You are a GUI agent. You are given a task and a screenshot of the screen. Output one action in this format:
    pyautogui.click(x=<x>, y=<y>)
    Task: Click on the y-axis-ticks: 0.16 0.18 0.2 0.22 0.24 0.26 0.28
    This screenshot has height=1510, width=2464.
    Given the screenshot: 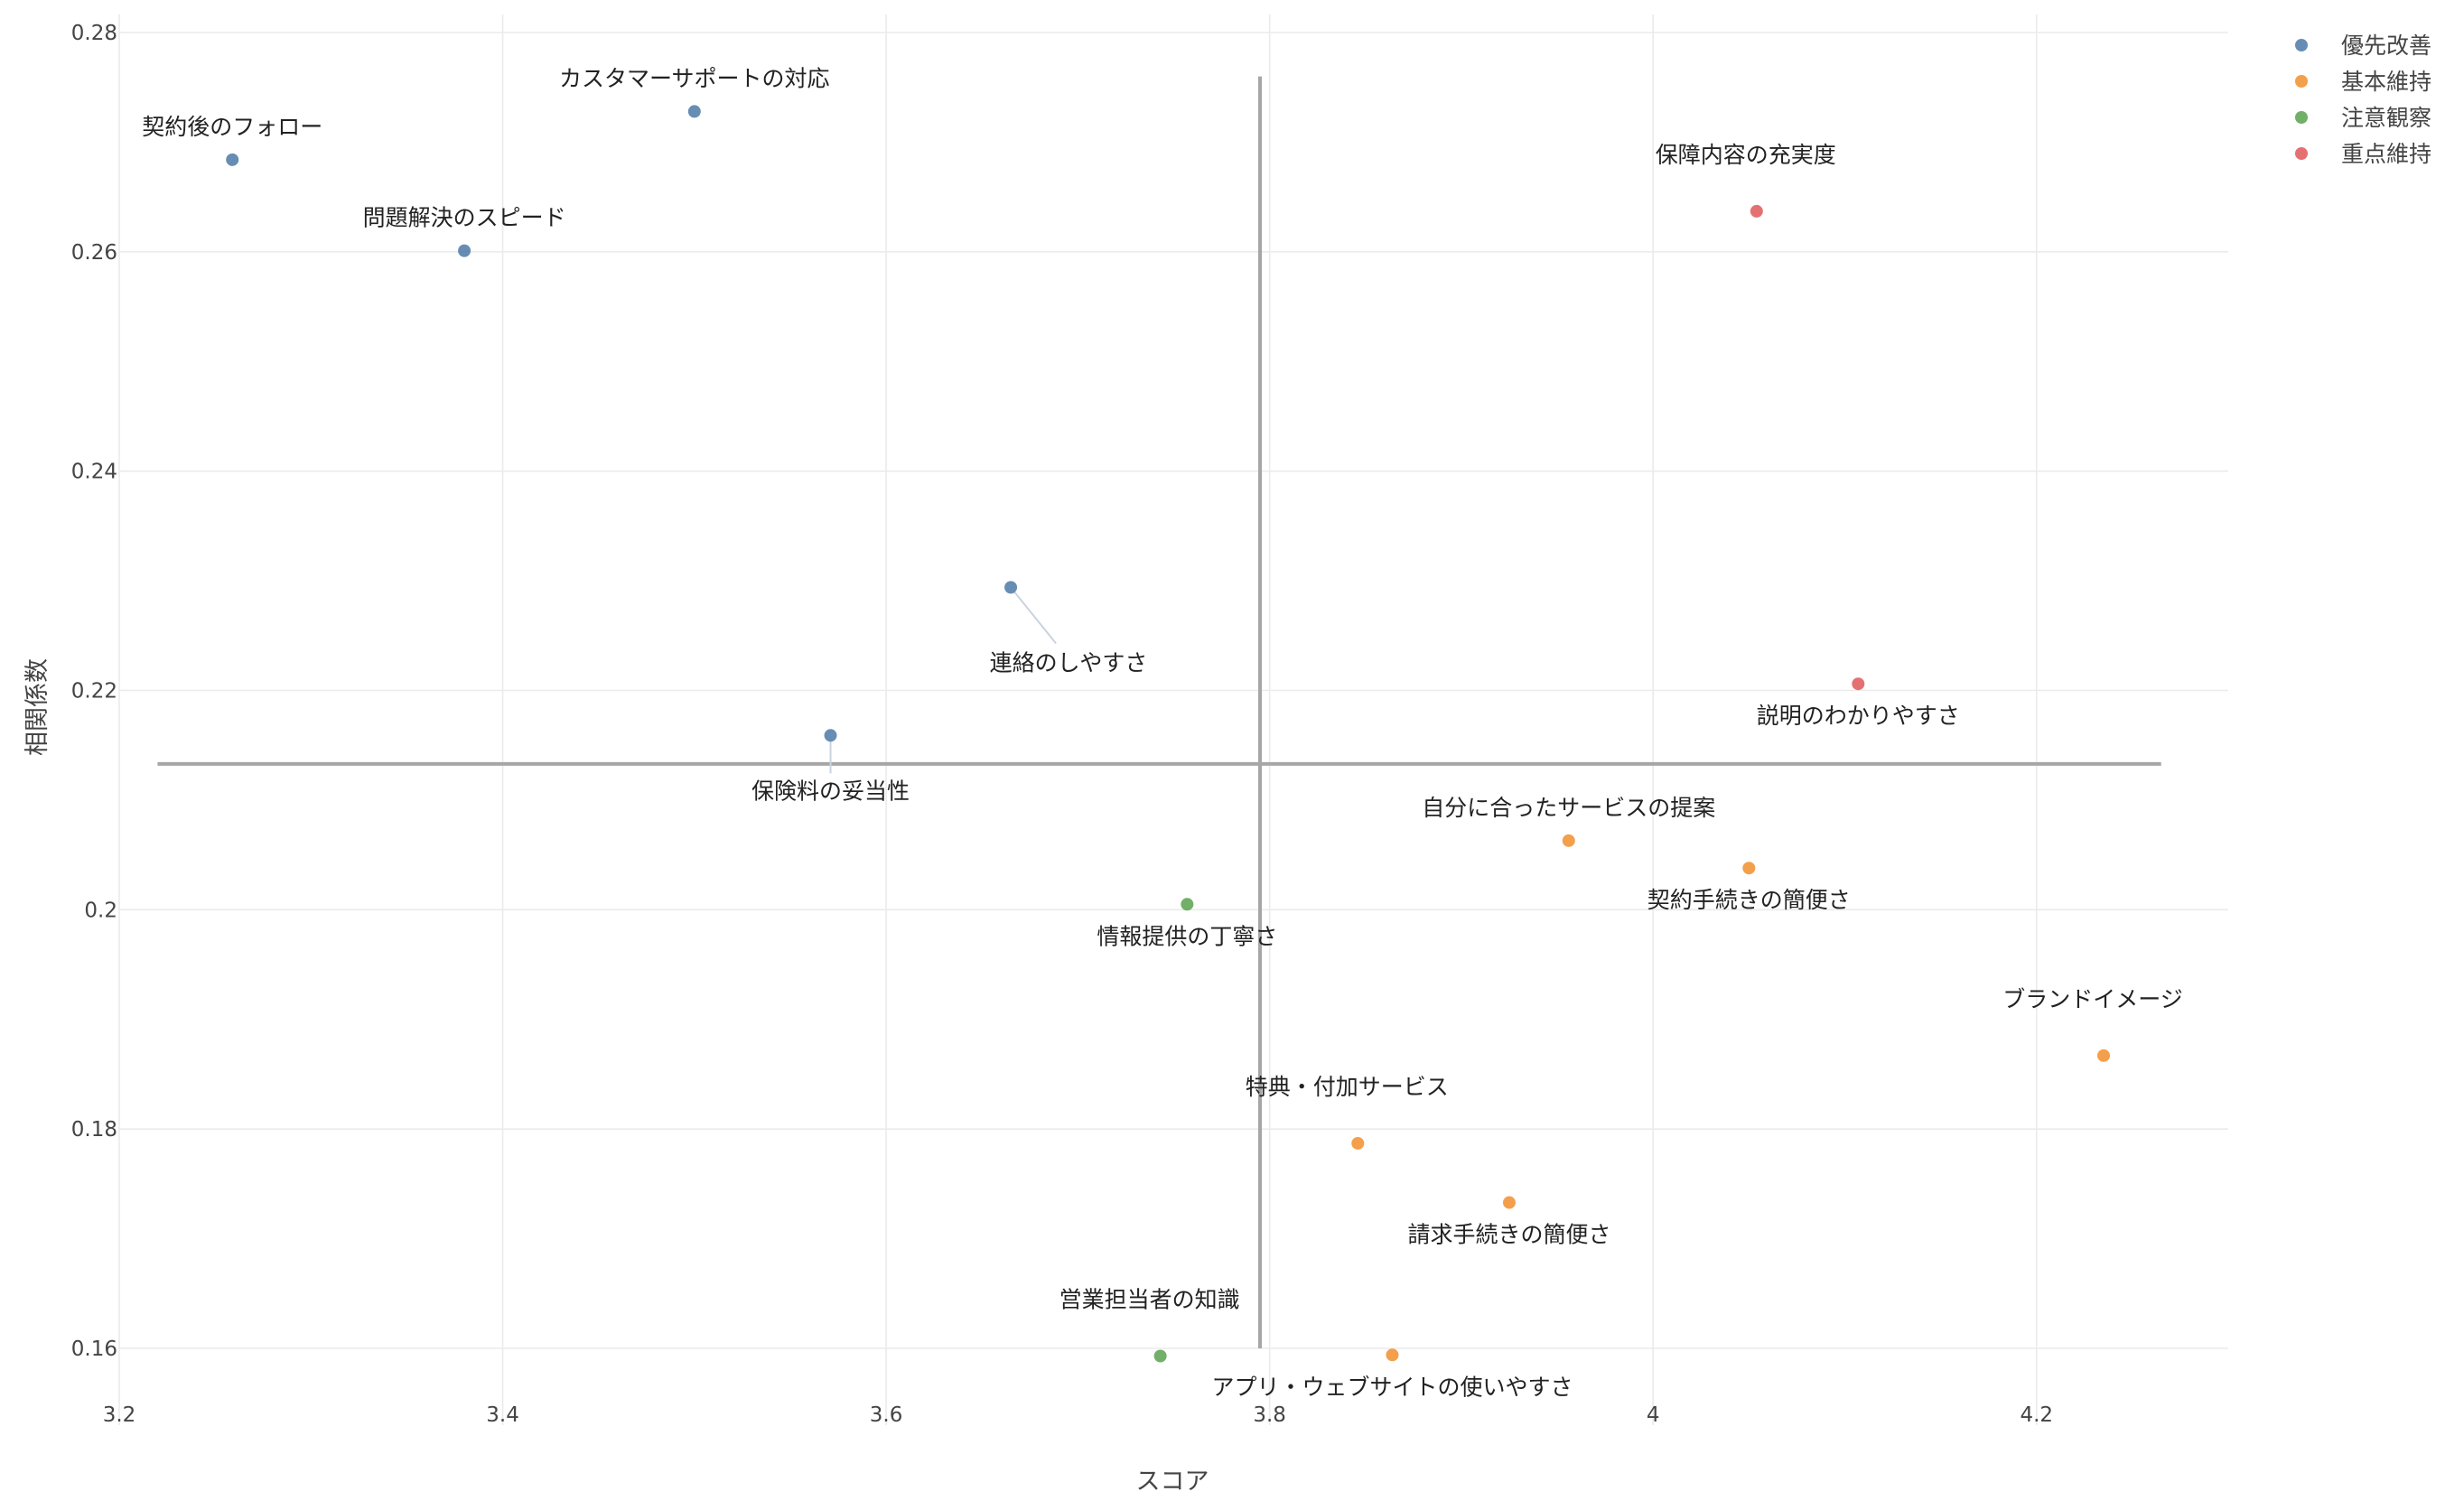 What is the action you would take?
    pyautogui.click(x=94, y=691)
    